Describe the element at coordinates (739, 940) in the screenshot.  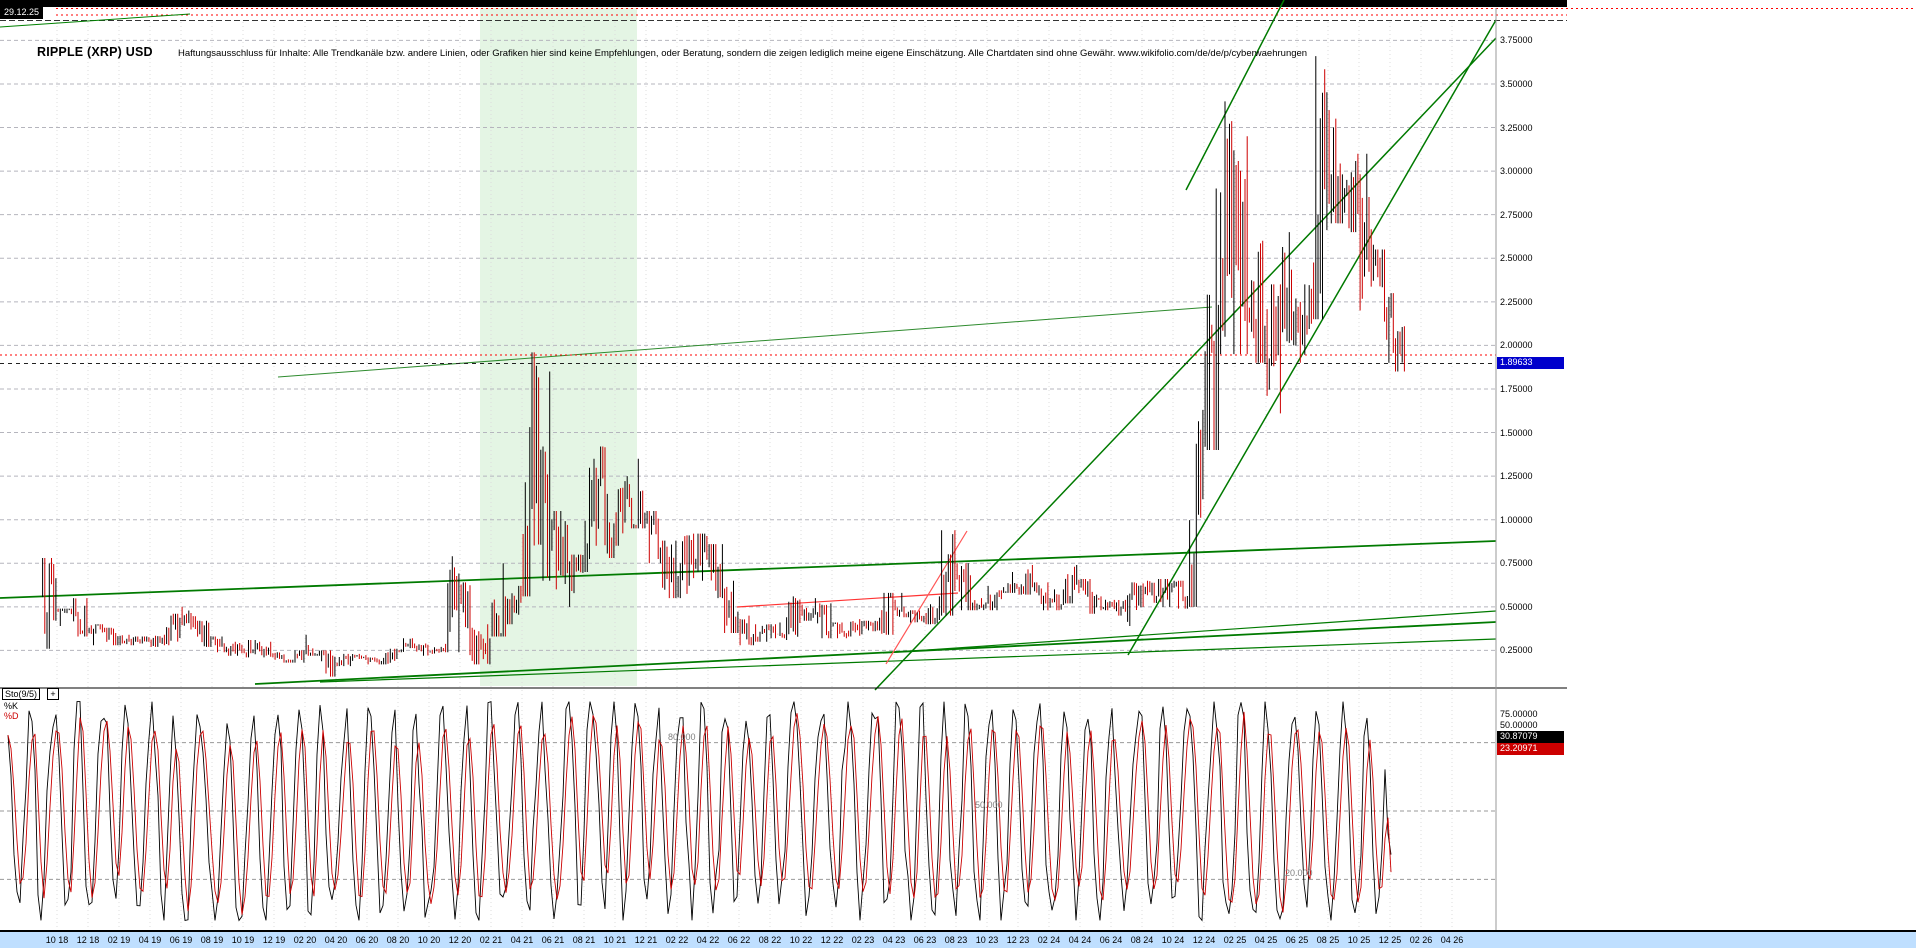
I see `date-axis-label: 06 22` at that location.